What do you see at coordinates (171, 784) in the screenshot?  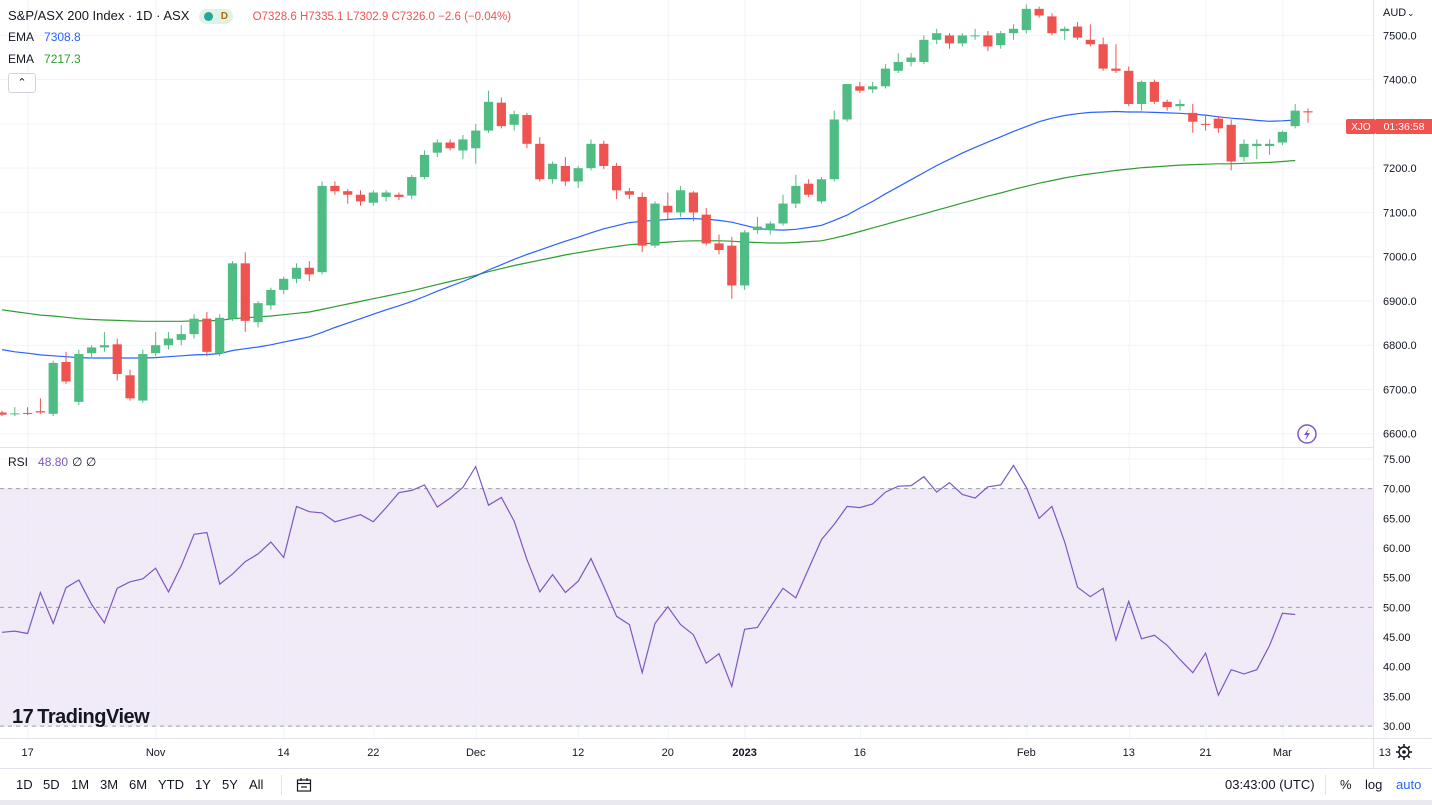 I see `timeframe-ytd: YTD` at bounding box center [171, 784].